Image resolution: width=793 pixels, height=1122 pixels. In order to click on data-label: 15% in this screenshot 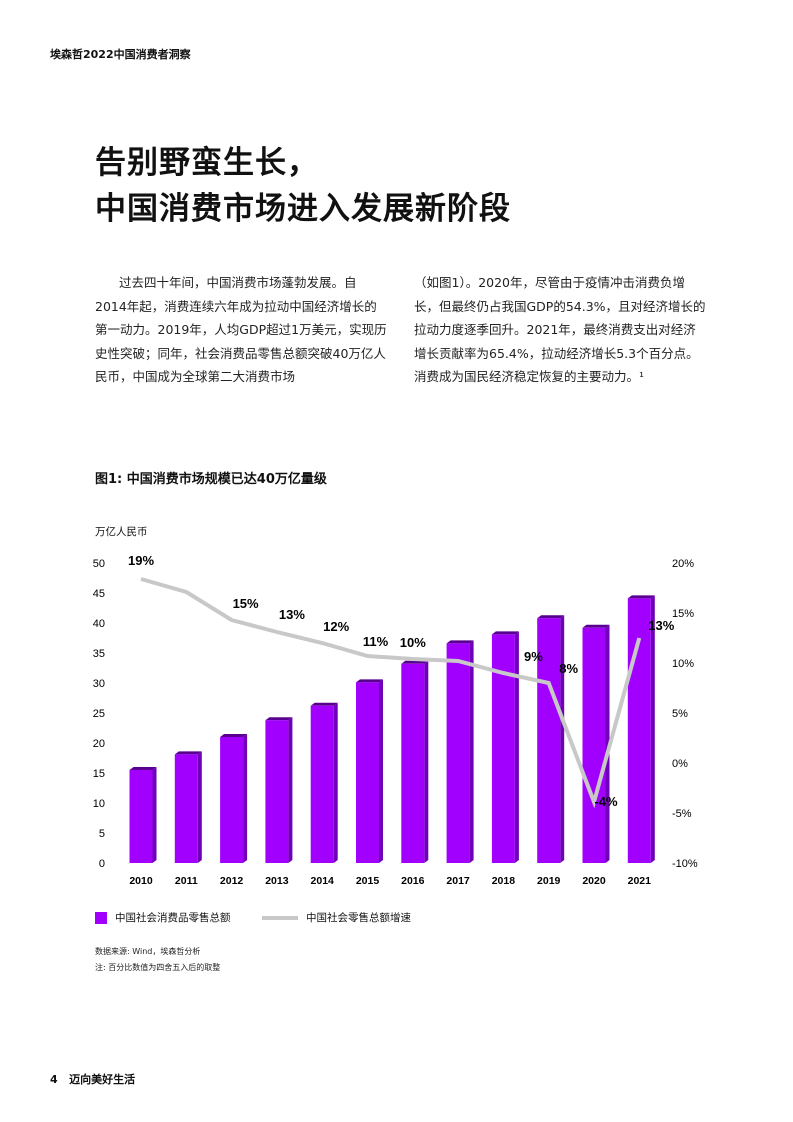, I will do `click(246, 603)`.